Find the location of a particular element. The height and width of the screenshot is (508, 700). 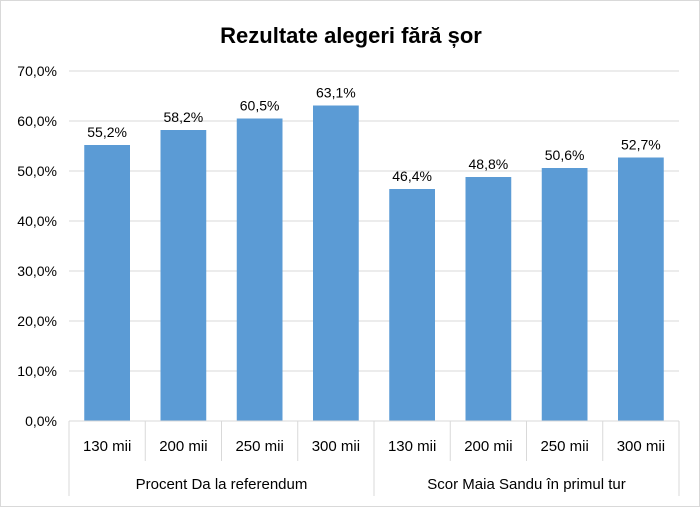

data-label: 48,8% is located at coordinates (489, 164).